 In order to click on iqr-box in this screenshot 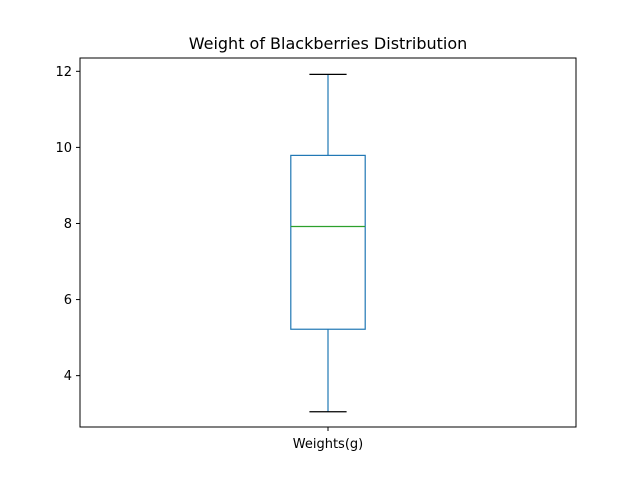, I will do `click(328, 242)`.